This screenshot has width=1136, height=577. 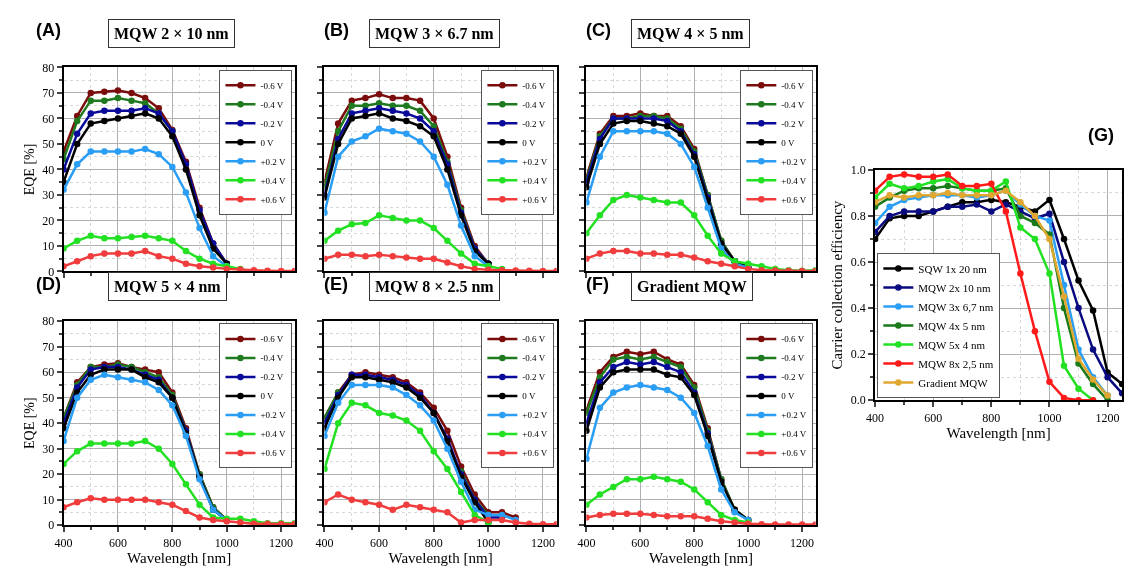 I want to click on y-tick-label: 0.4, so click(x=858, y=308).